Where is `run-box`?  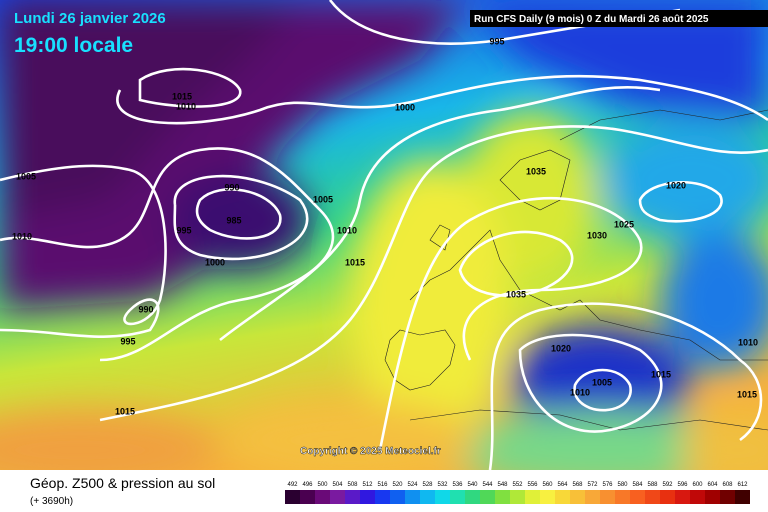
run-box is located at coordinates (619, 18).